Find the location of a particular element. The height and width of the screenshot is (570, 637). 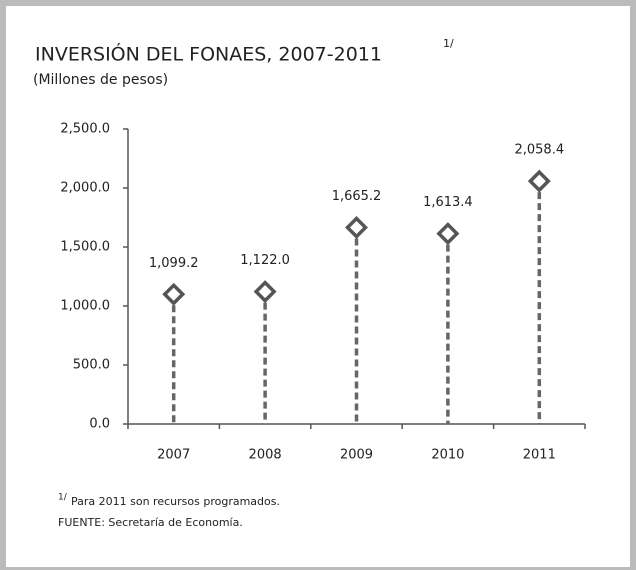

value-label: 2,058.4 is located at coordinates (539, 150).